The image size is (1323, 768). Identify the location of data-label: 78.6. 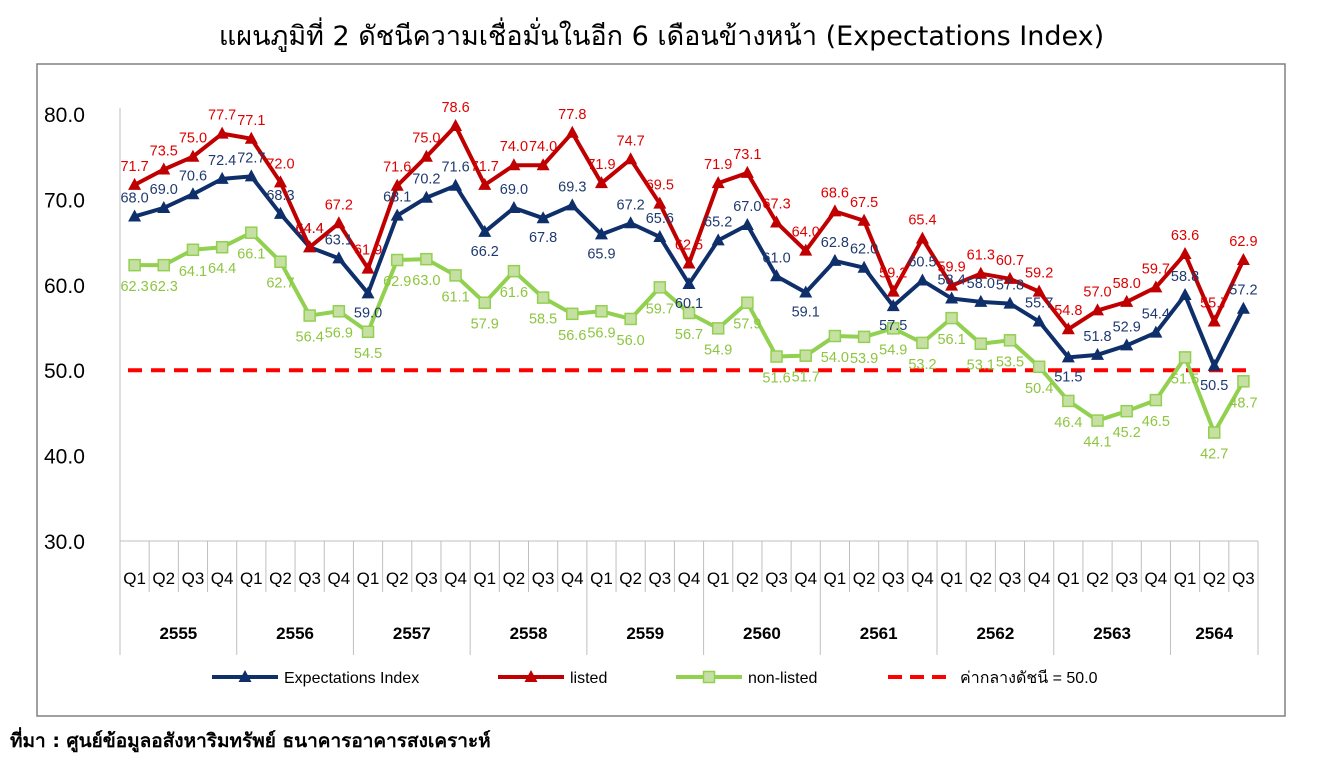
(455, 108).